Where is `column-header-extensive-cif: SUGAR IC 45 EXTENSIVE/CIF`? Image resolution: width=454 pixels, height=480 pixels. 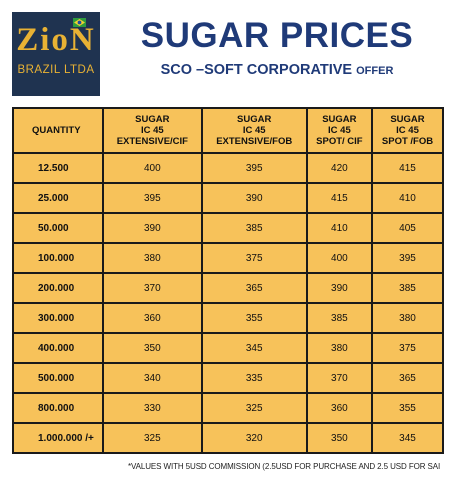 column-header-extensive-cif: SUGAR IC 45 EXTENSIVE/CIF is located at coordinates (153, 131).